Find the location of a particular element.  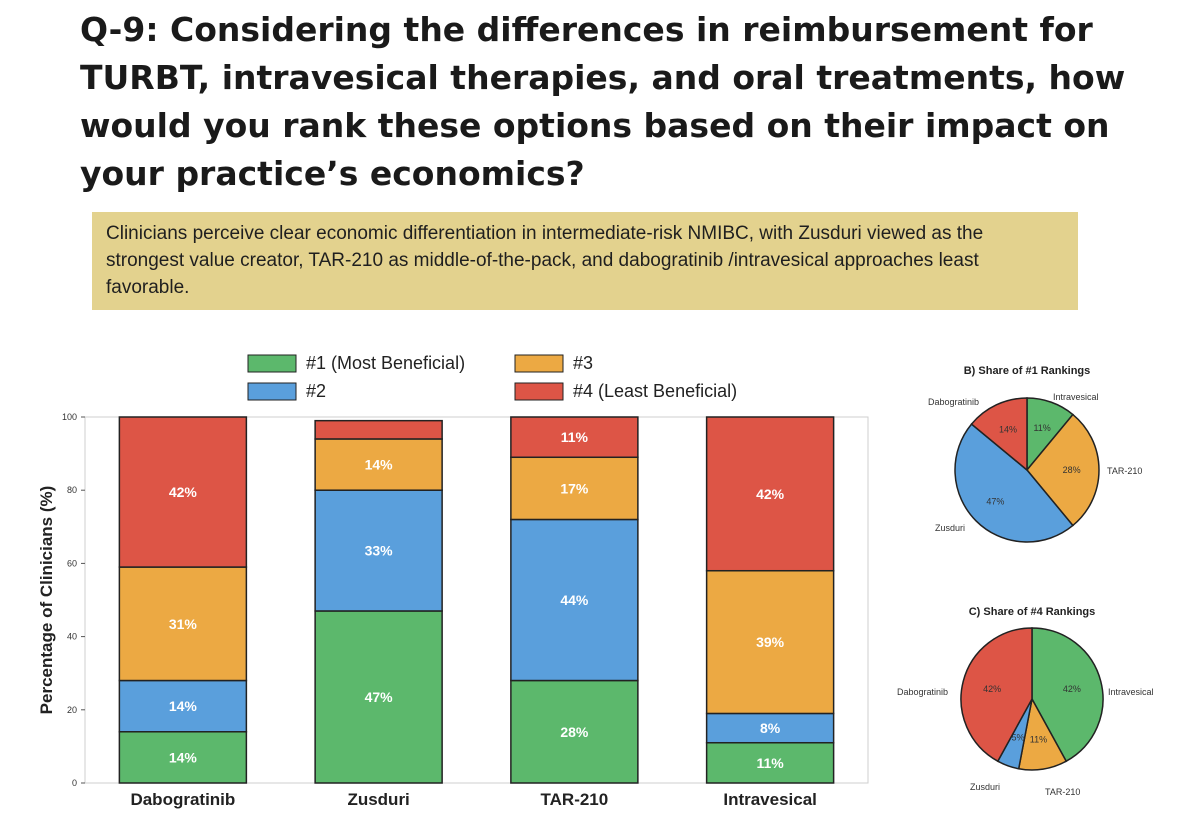

bar-intravesical-rank1 is located at coordinates (770, 762).